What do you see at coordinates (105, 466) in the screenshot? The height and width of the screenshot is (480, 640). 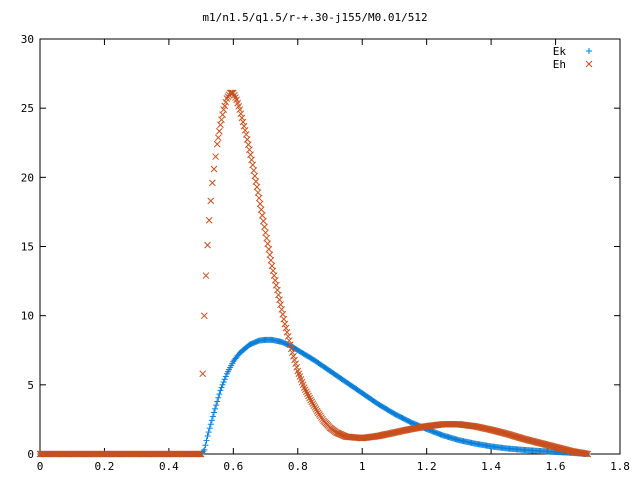 I see `x-tick-label: 0.2` at bounding box center [105, 466].